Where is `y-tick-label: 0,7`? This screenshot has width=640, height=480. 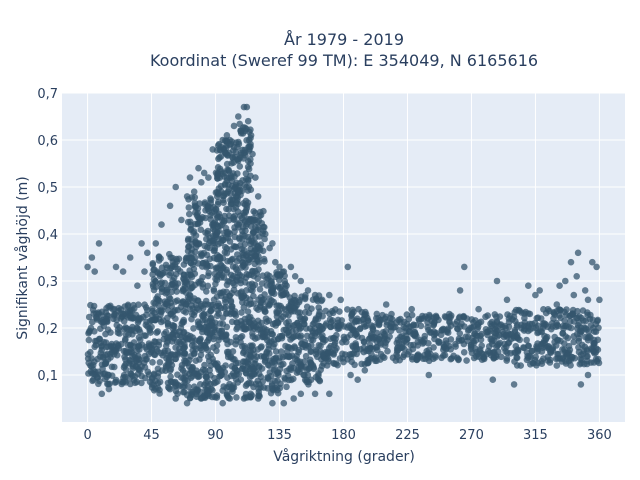
y-tick-label: 0,7 is located at coordinates (47, 94).